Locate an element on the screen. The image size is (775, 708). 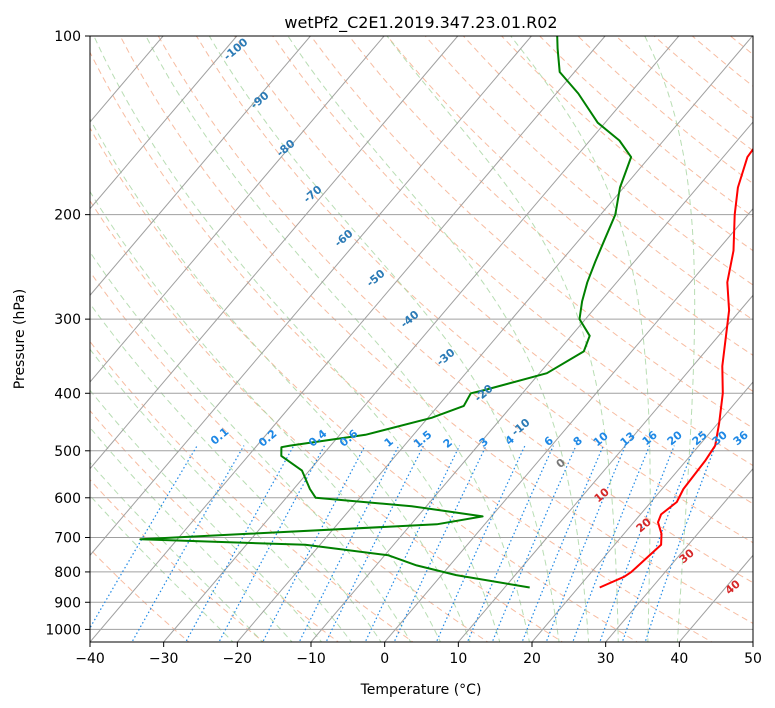
y-tick-label: 900 is located at coordinates (67, 603).